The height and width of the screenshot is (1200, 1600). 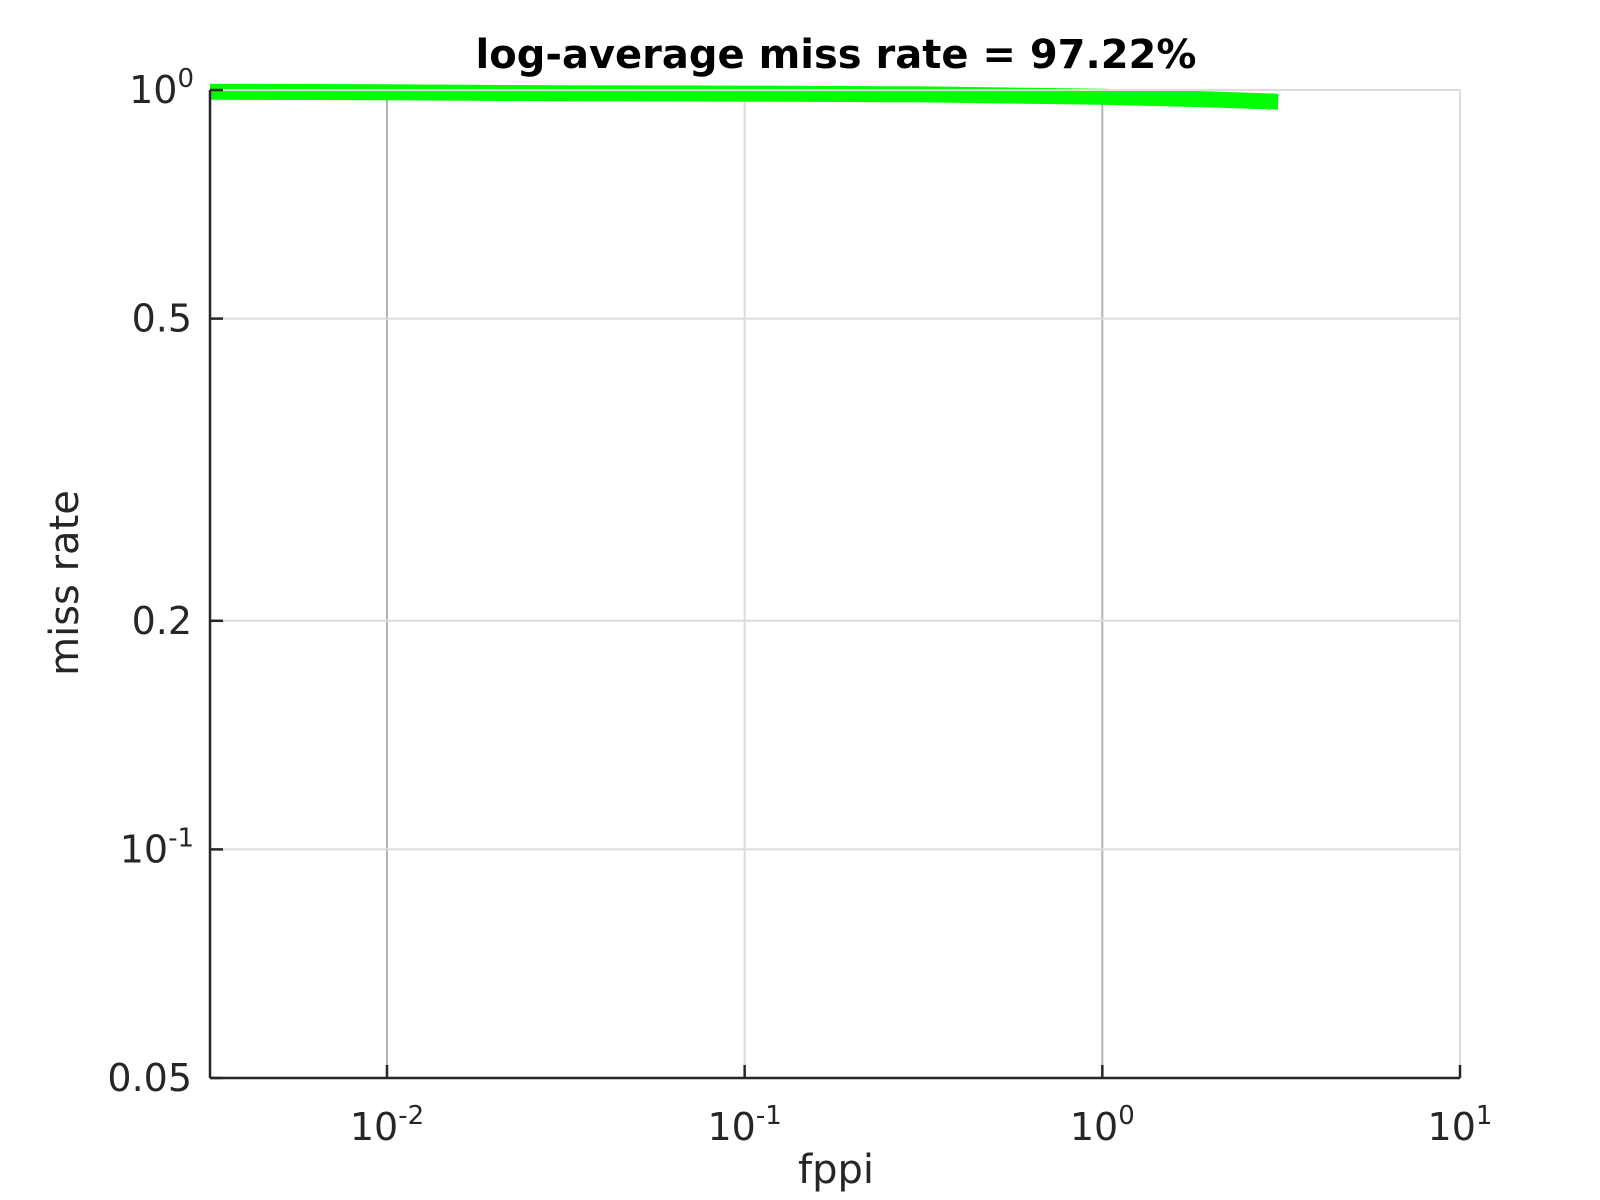 What do you see at coordinates (161, 88) in the screenshot?
I see `y-tick-label: 10⁰` at bounding box center [161, 88].